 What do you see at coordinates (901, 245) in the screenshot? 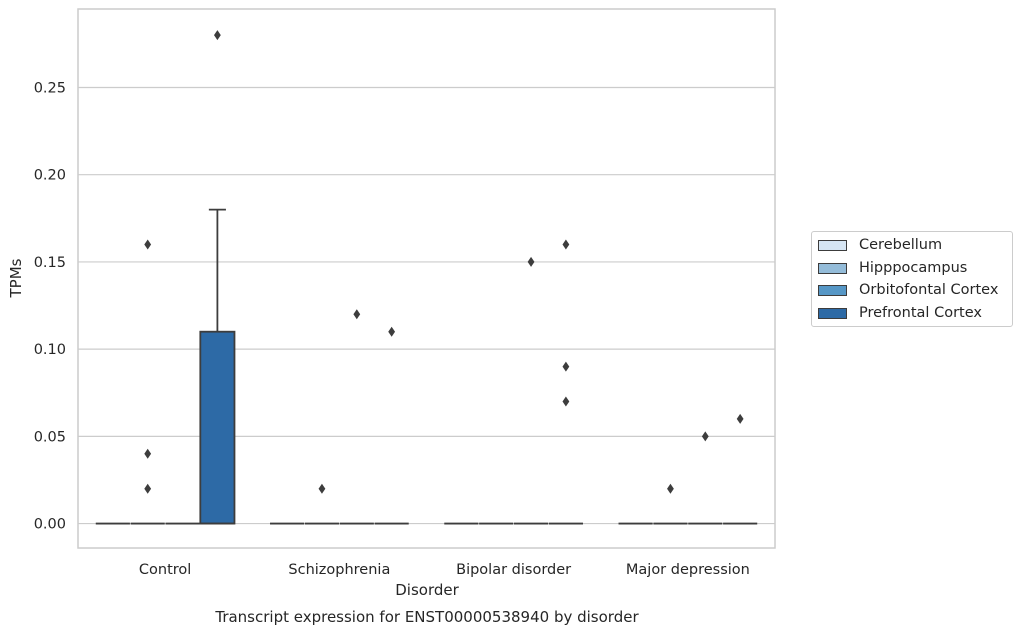
I see `legend-label-cerebellum: Cerebellum` at bounding box center [901, 245].